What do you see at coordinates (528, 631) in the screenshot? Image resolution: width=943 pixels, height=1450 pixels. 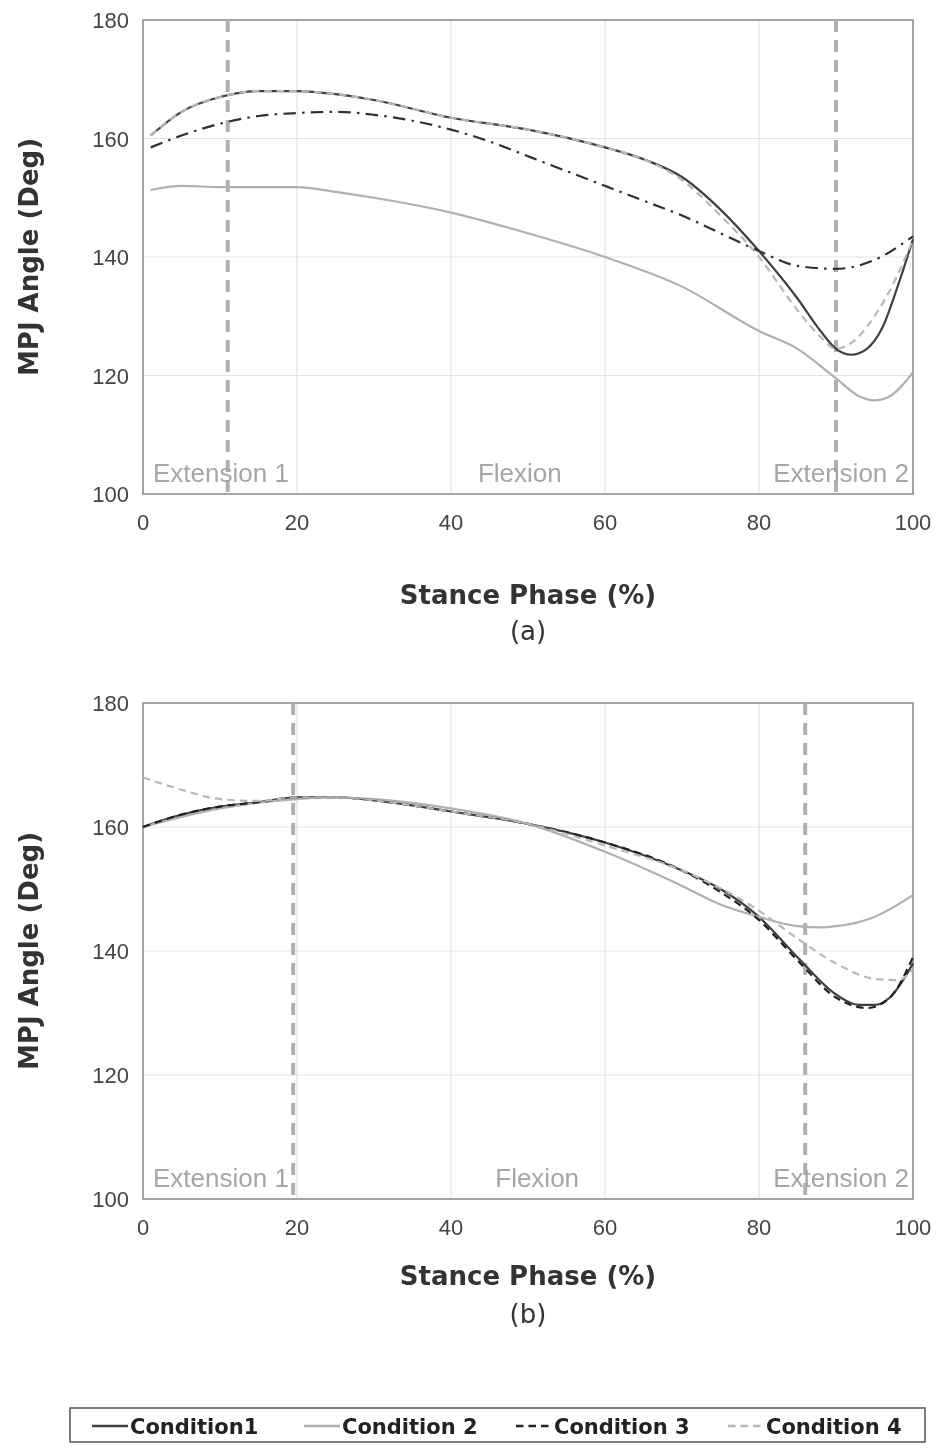 I see `text: (a)` at bounding box center [528, 631].